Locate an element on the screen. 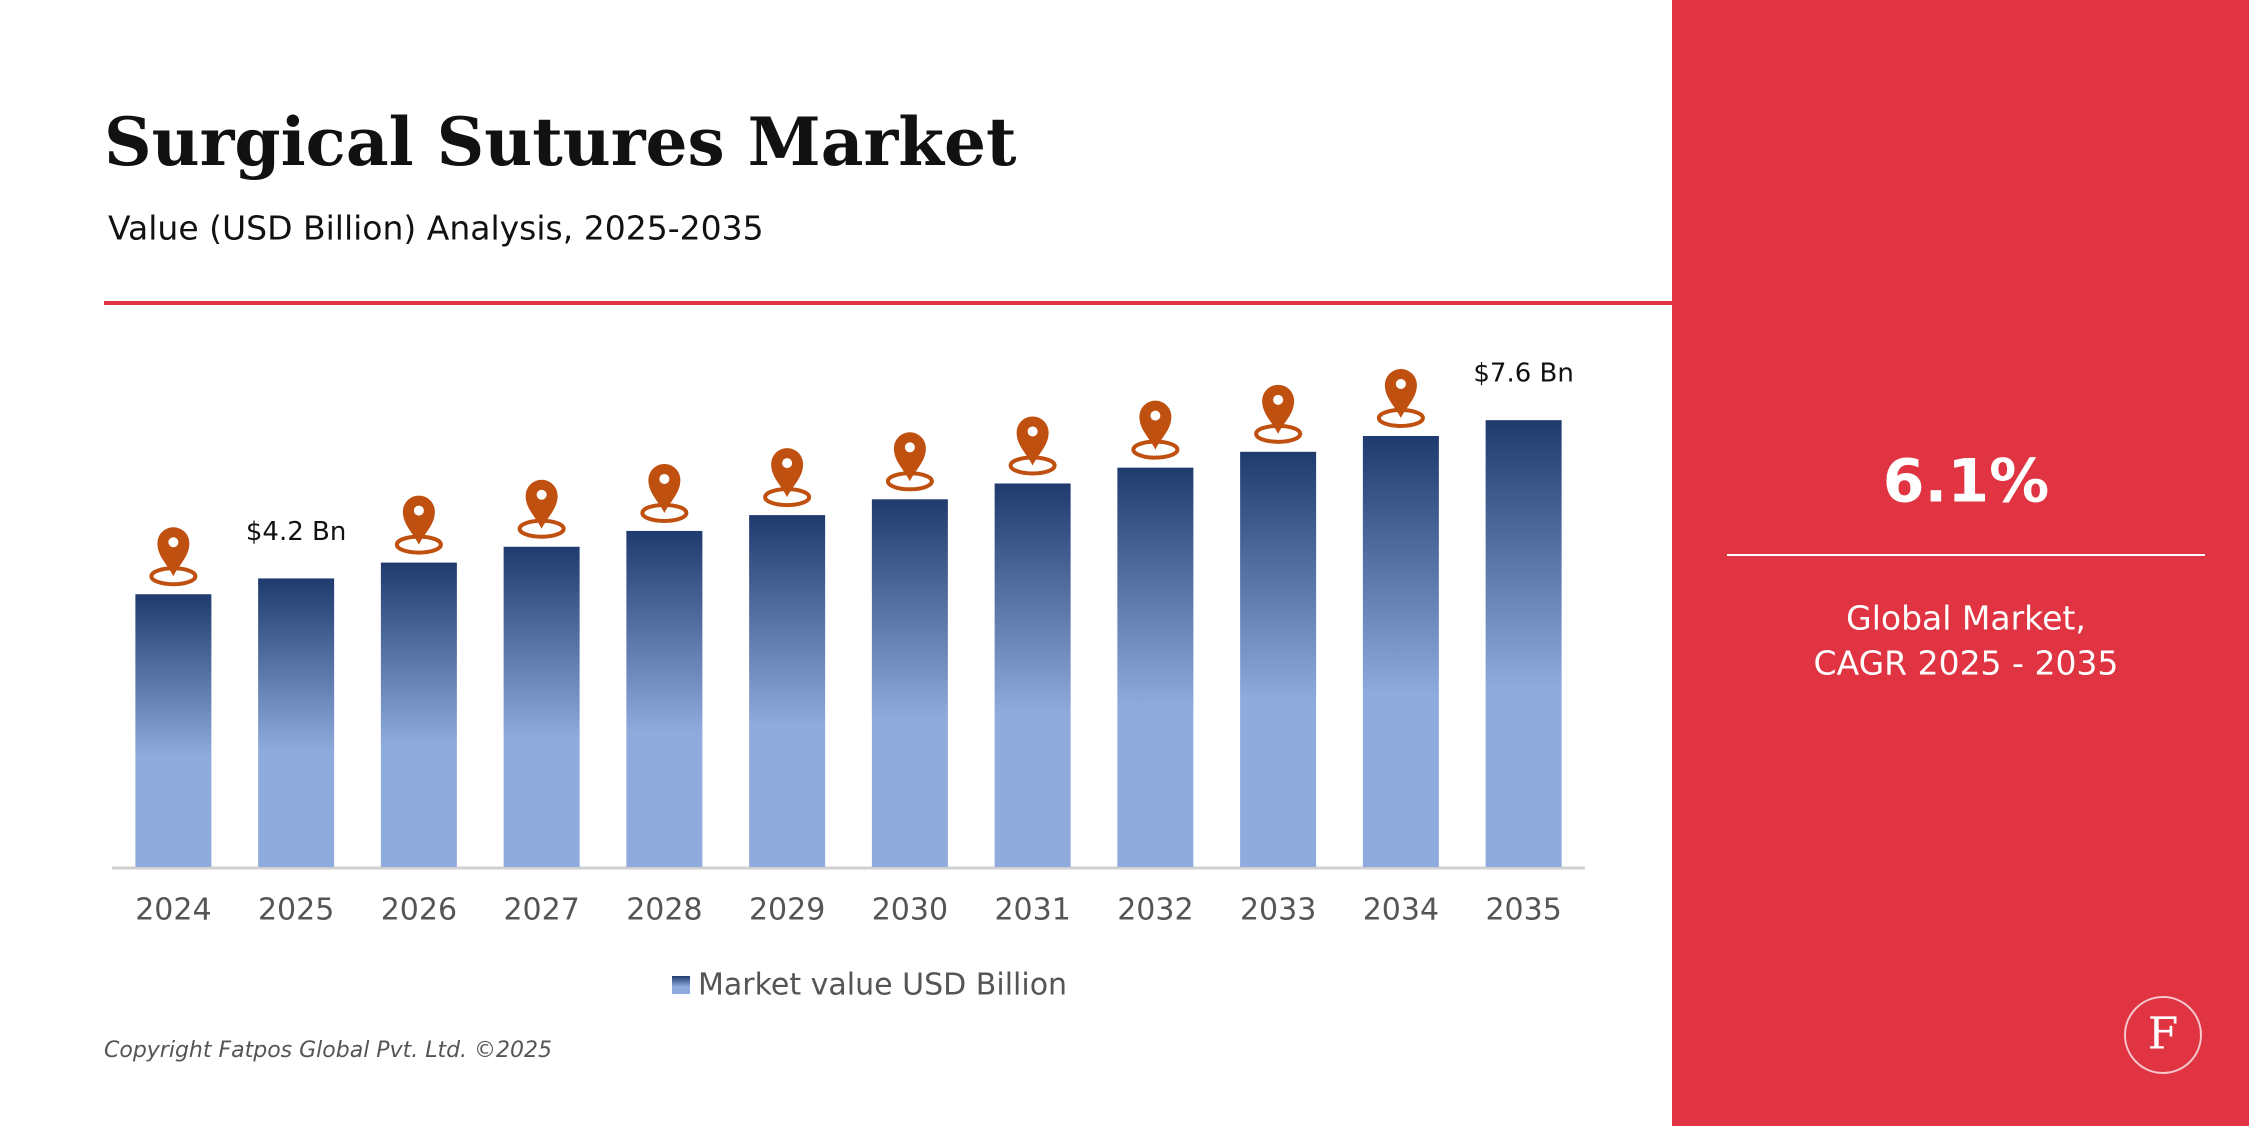  x-tick-label: 2027 is located at coordinates (541, 910).